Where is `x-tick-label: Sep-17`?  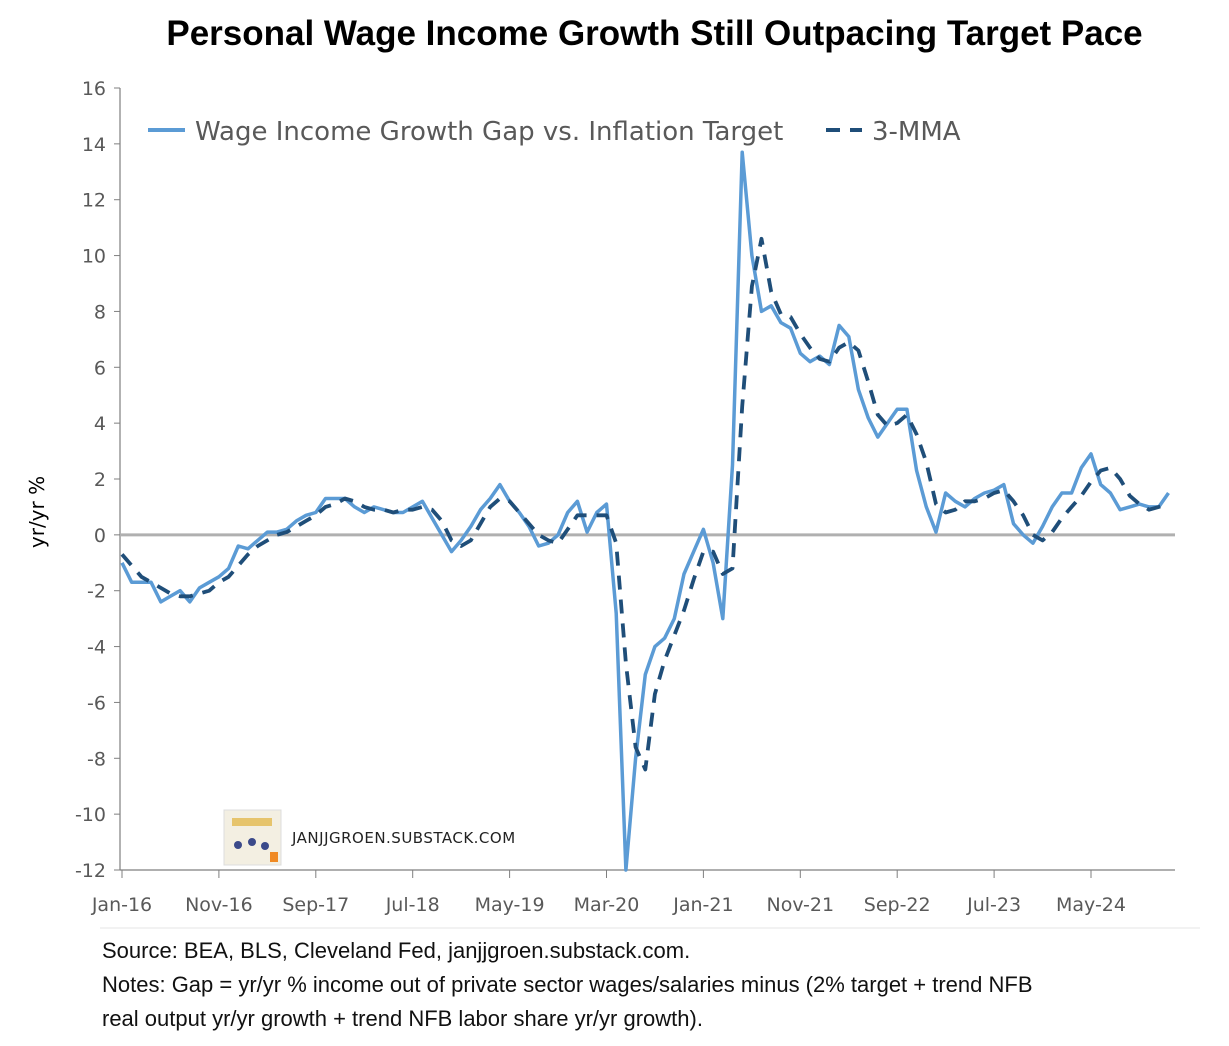
x-tick-label: Sep-17 is located at coordinates (315, 905).